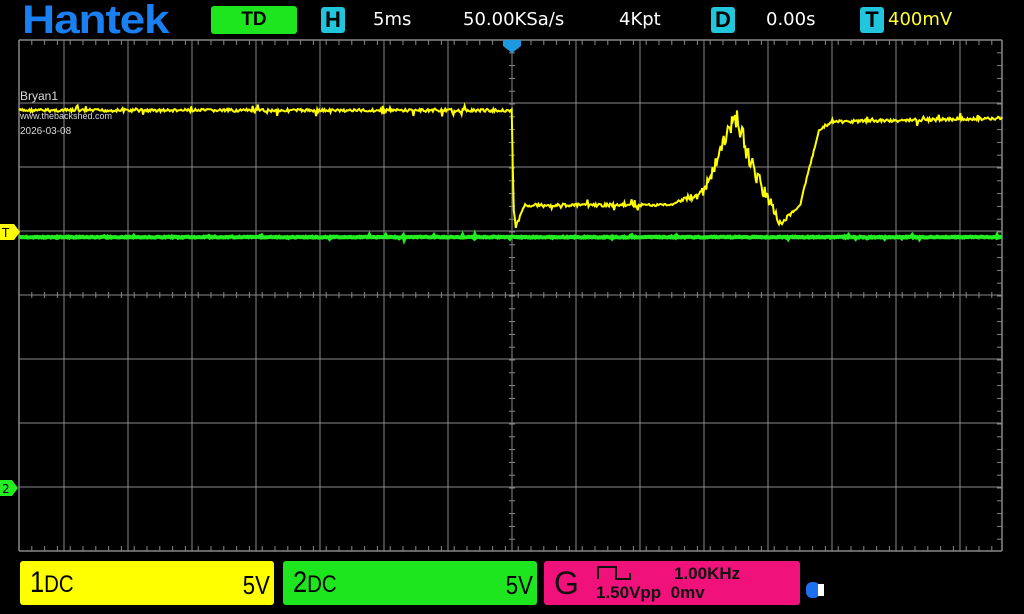 This screenshot has width=1024, height=614. I want to click on square-wave-icon, so click(614, 573).